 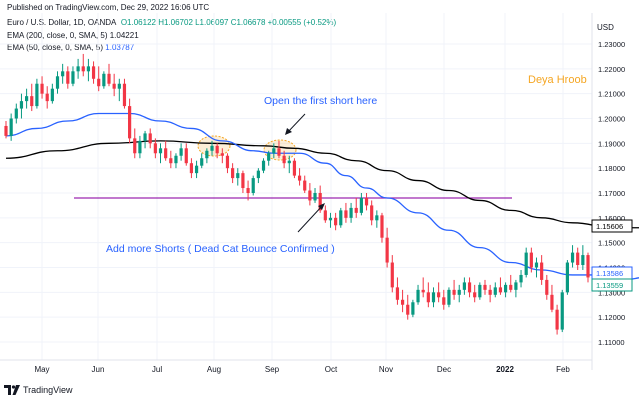 I want to click on y-tick-label: 1.17000, so click(x=611, y=193).